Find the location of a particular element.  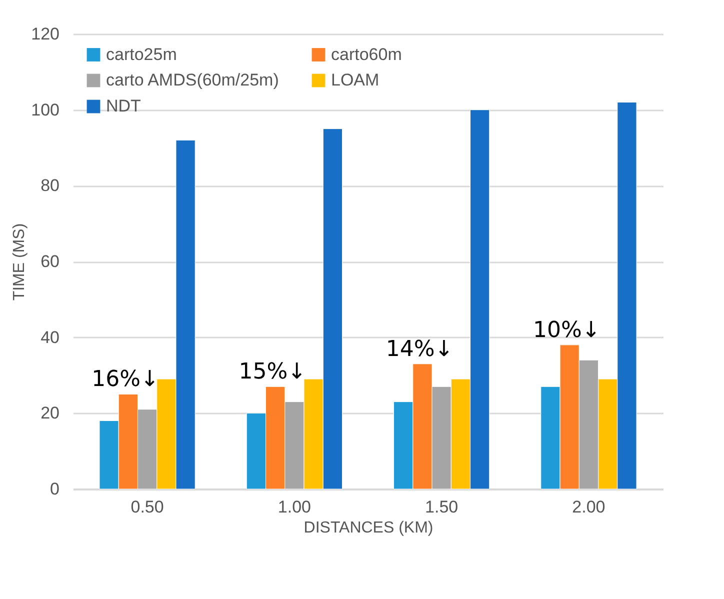

y-tick-label: 20 is located at coordinates (50, 413).